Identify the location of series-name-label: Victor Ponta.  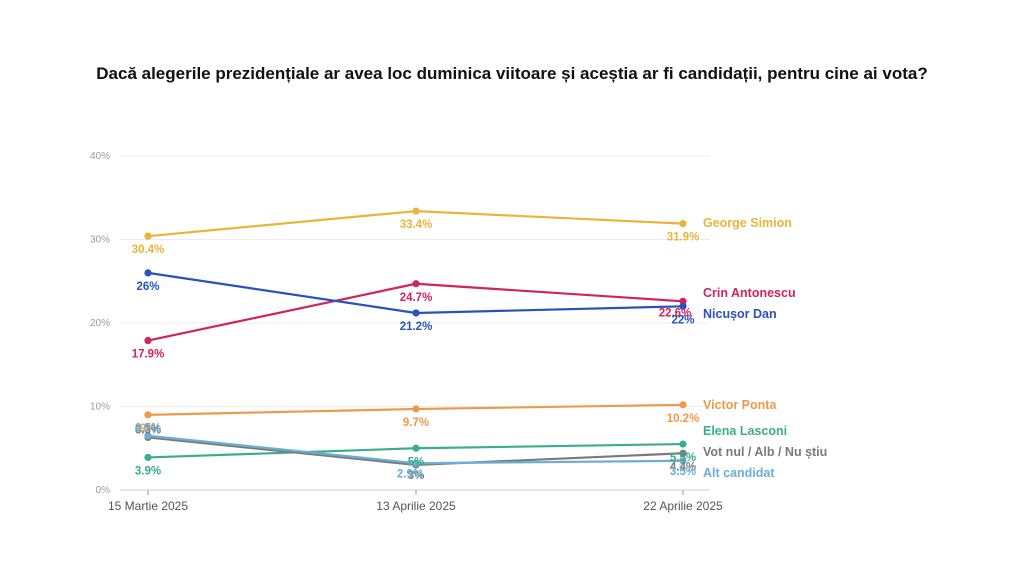
(740, 405).